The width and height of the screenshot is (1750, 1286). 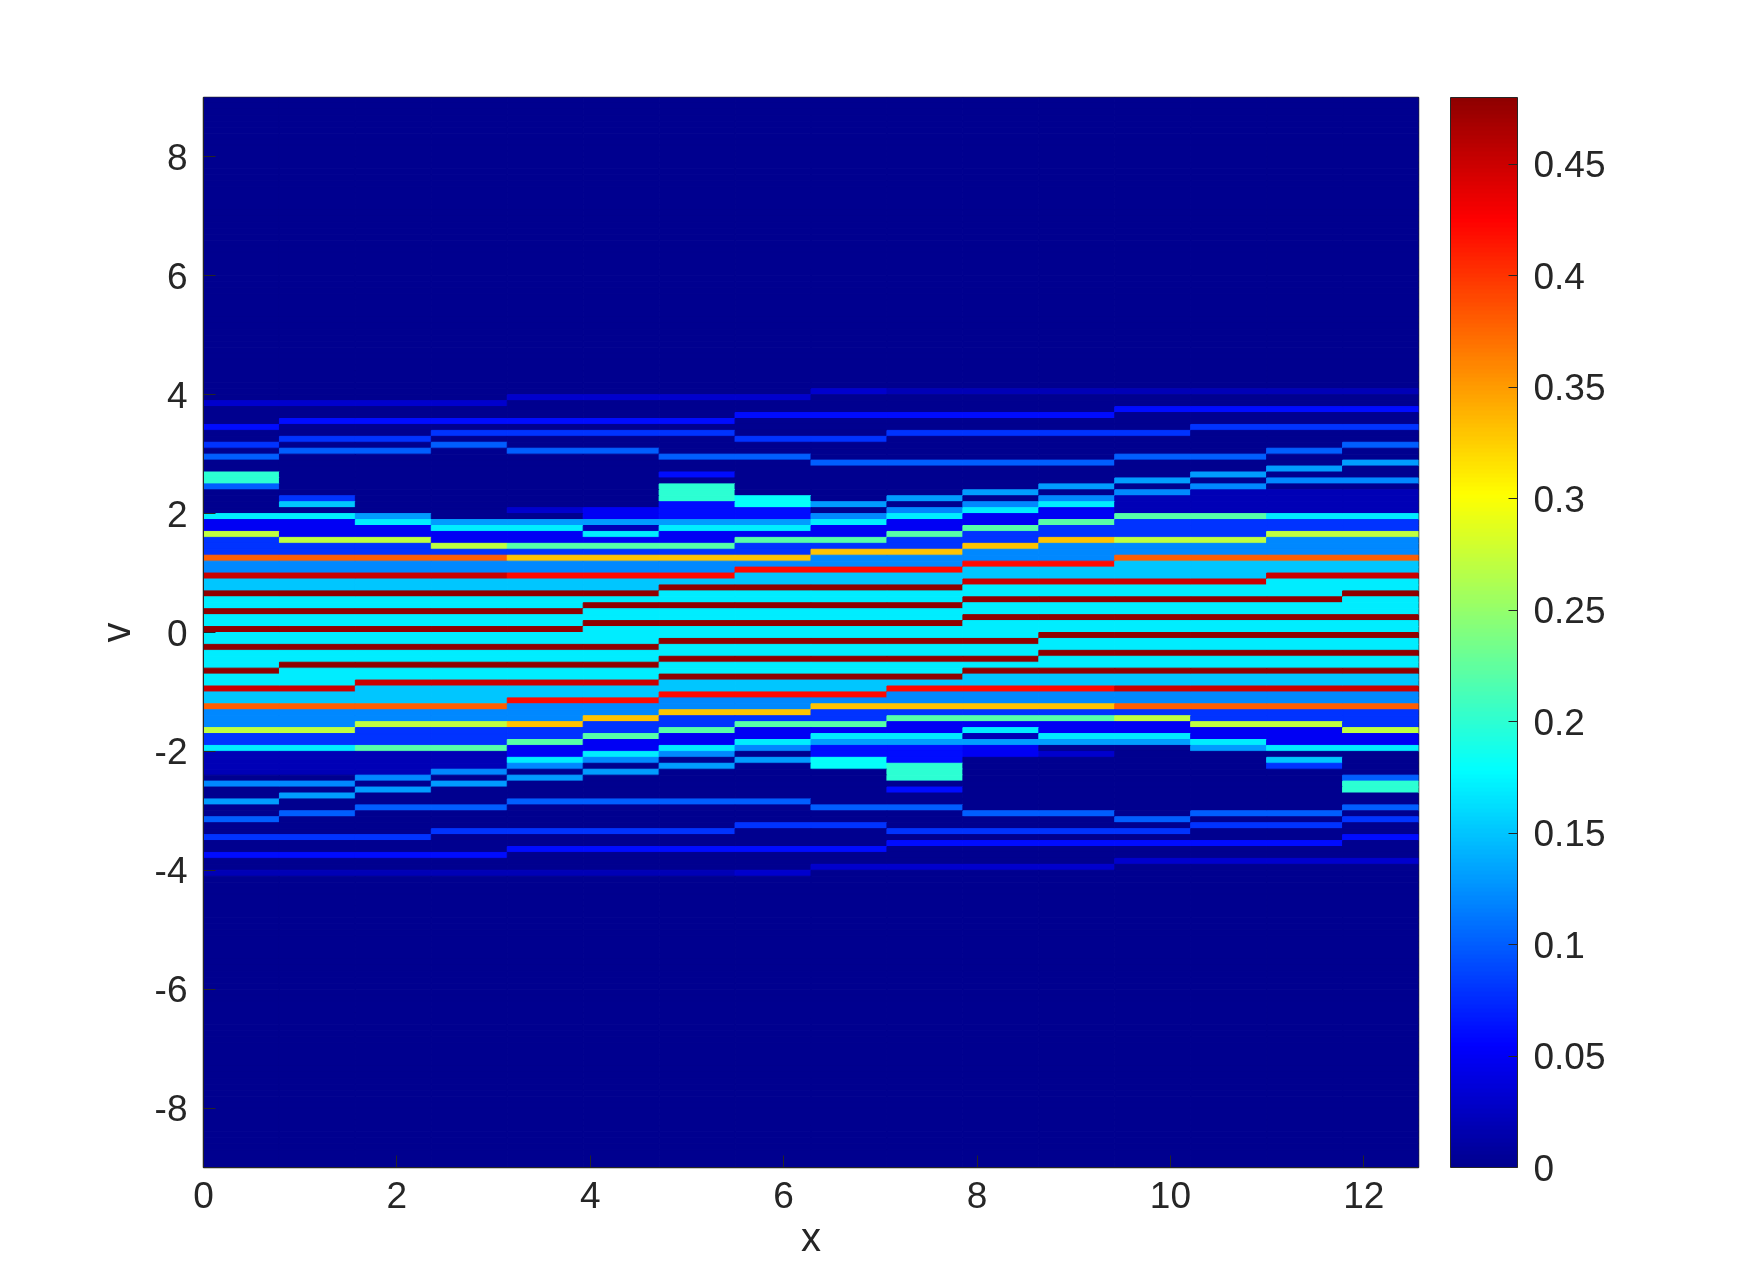 What do you see at coordinates (1569, 611) in the screenshot?
I see `color-bar-label: 0.25` at bounding box center [1569, 611].